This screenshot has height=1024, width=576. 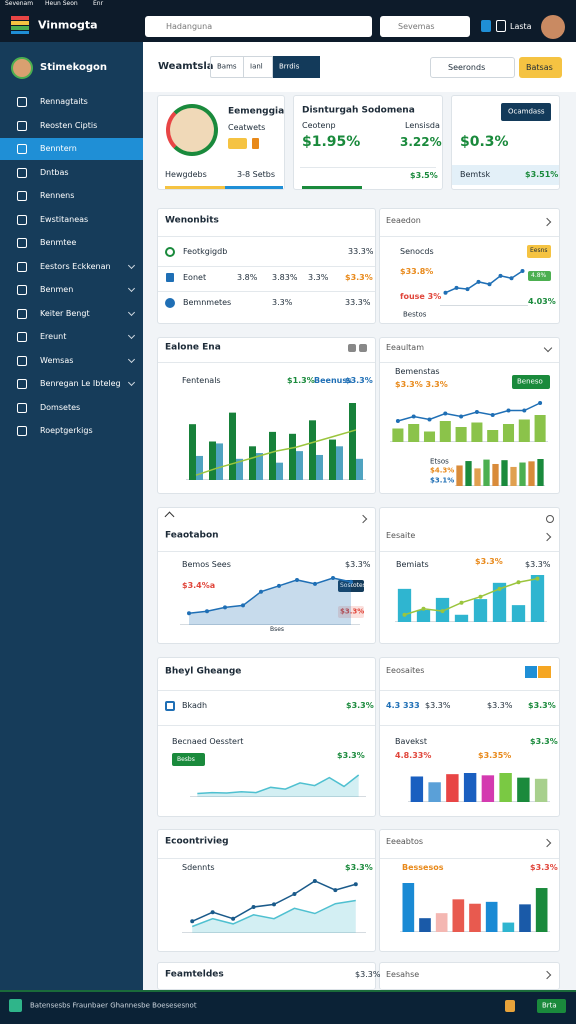 I want to click on card, so click(x=266, y=575).